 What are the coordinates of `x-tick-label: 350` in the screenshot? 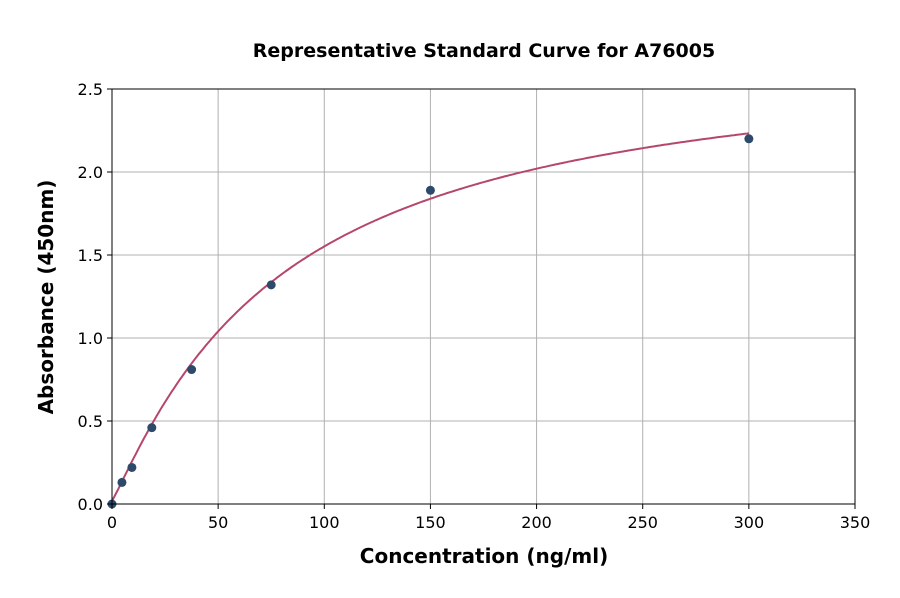 It's located at (855, 522).